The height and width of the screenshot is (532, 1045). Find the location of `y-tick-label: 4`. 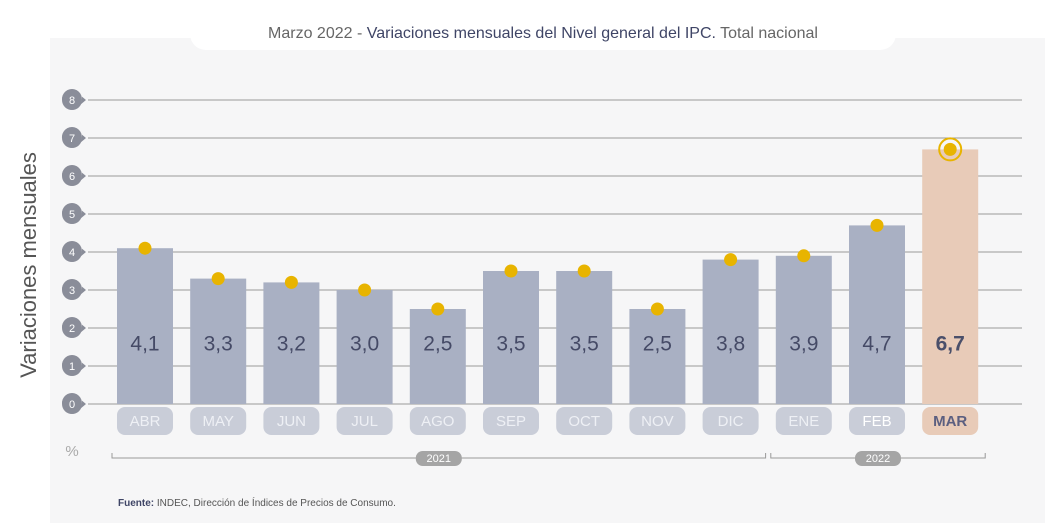

y-tick-label: 4 is located at coordinates (72, 253).